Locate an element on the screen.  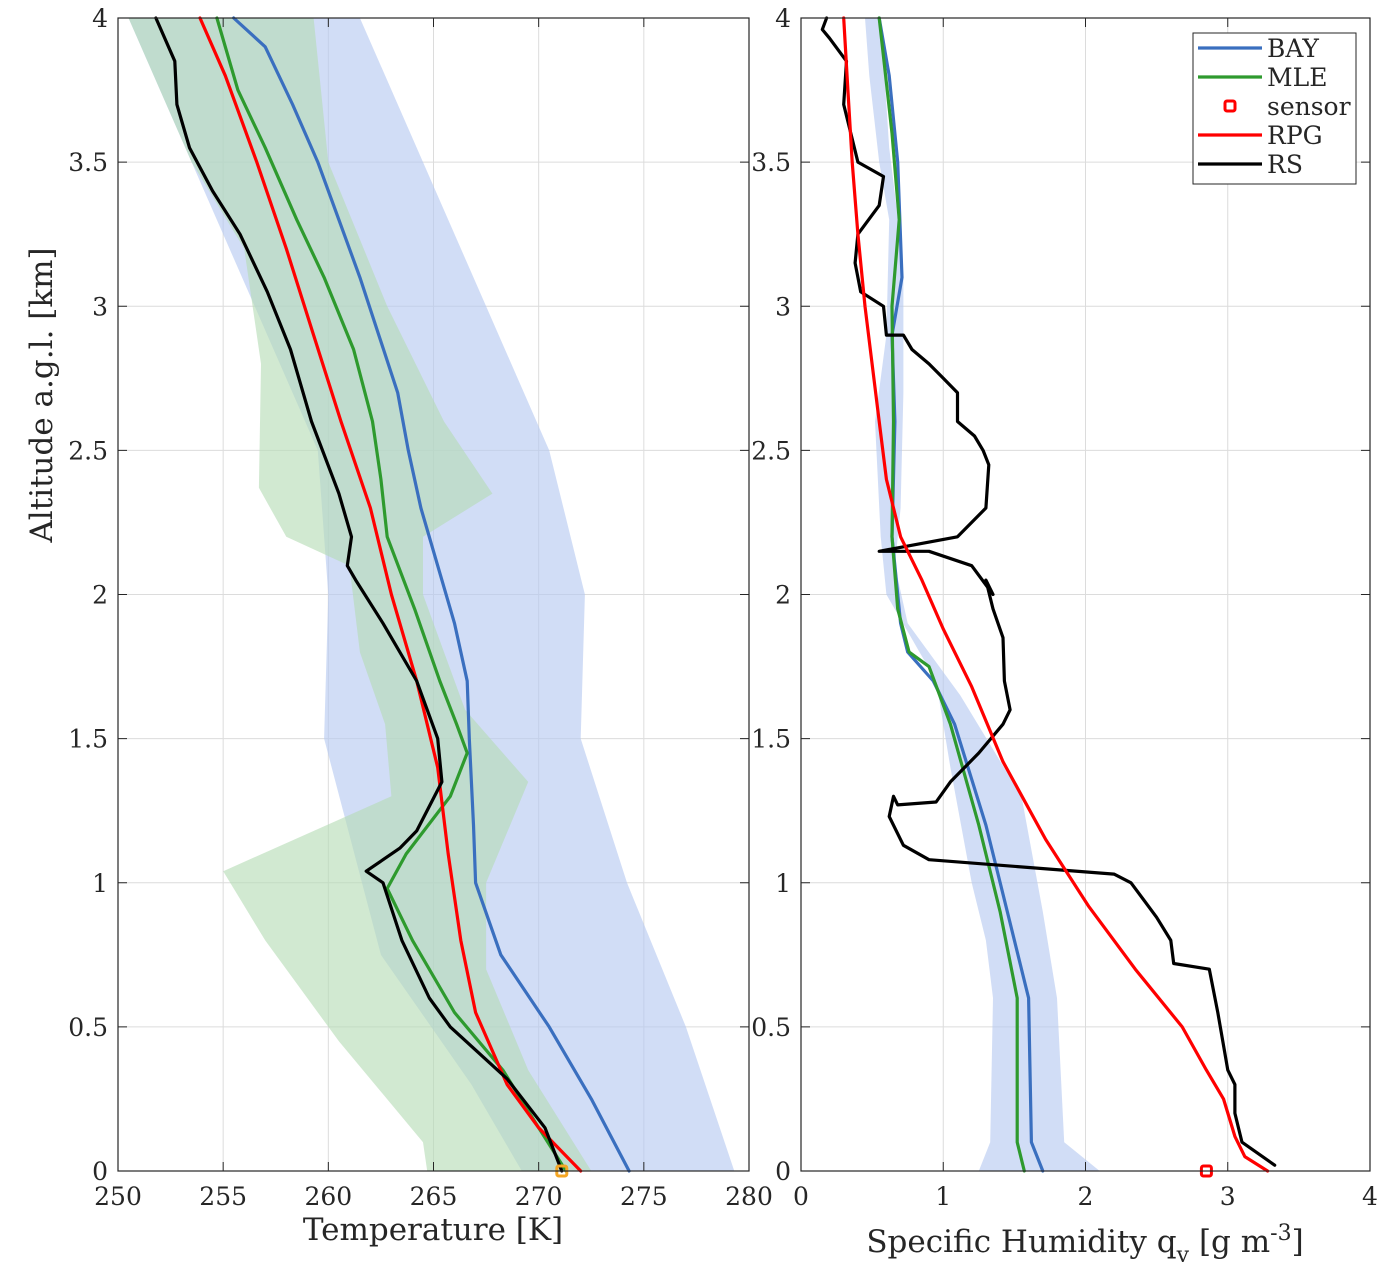
humidity-x-tick-label: 2 is located at coordinates (1086, 1196).